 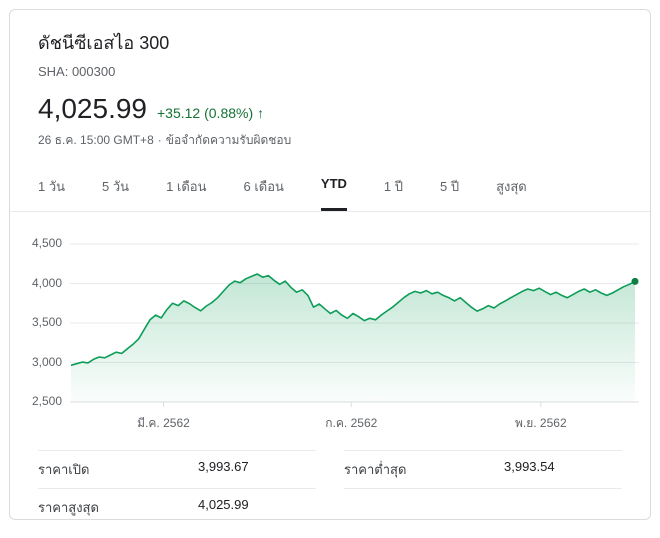 I want to click on stock-title: ดัชนีซีเอสไอ 300, so click(x=104, y=43).